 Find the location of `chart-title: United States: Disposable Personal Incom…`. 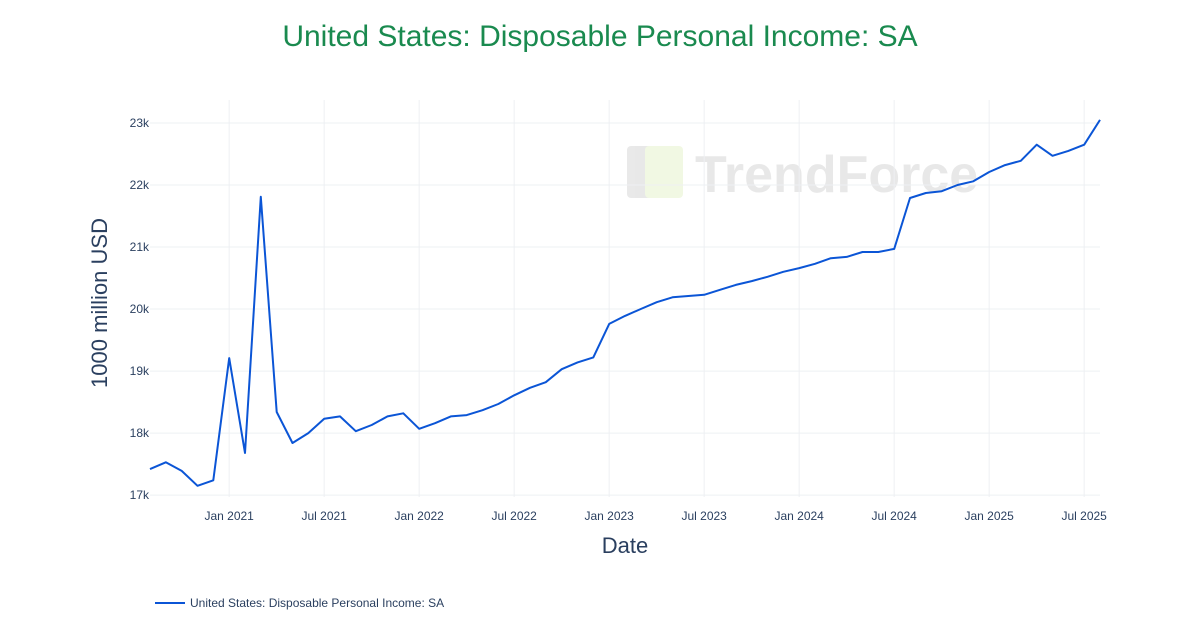

chart-title: United States: Disposable Personal Incom… is located at coordinates (600, 36).